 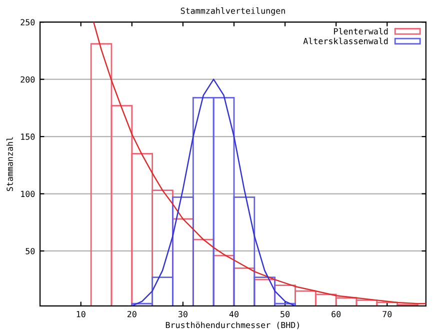 What do you see at coordinates (30, 251) in the screenshot?
I see `y-tick-label: 50` at bounding box center [30, 251].